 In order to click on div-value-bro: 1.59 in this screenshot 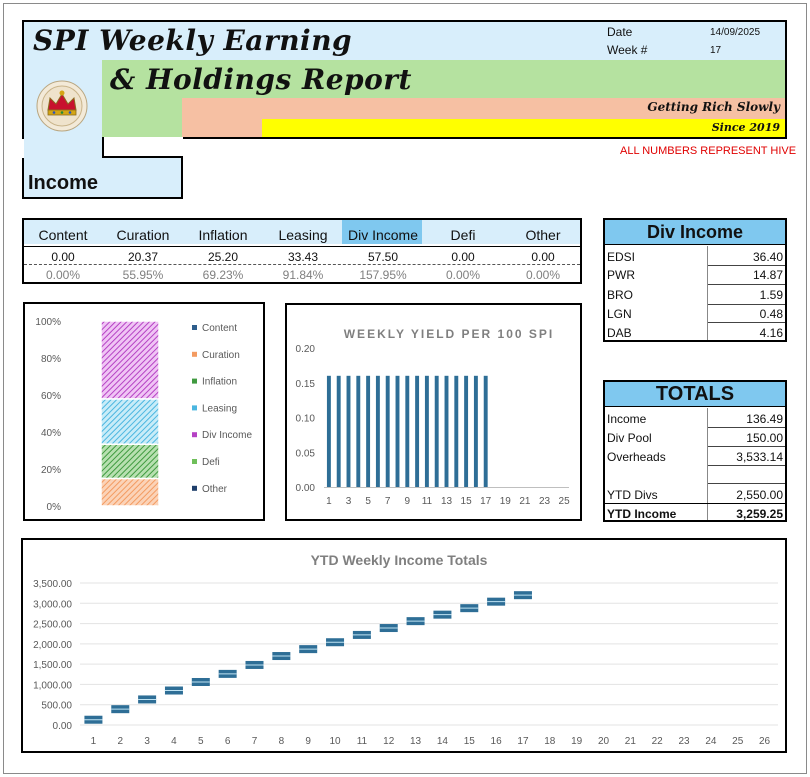, I will do `click(771, 295)`.